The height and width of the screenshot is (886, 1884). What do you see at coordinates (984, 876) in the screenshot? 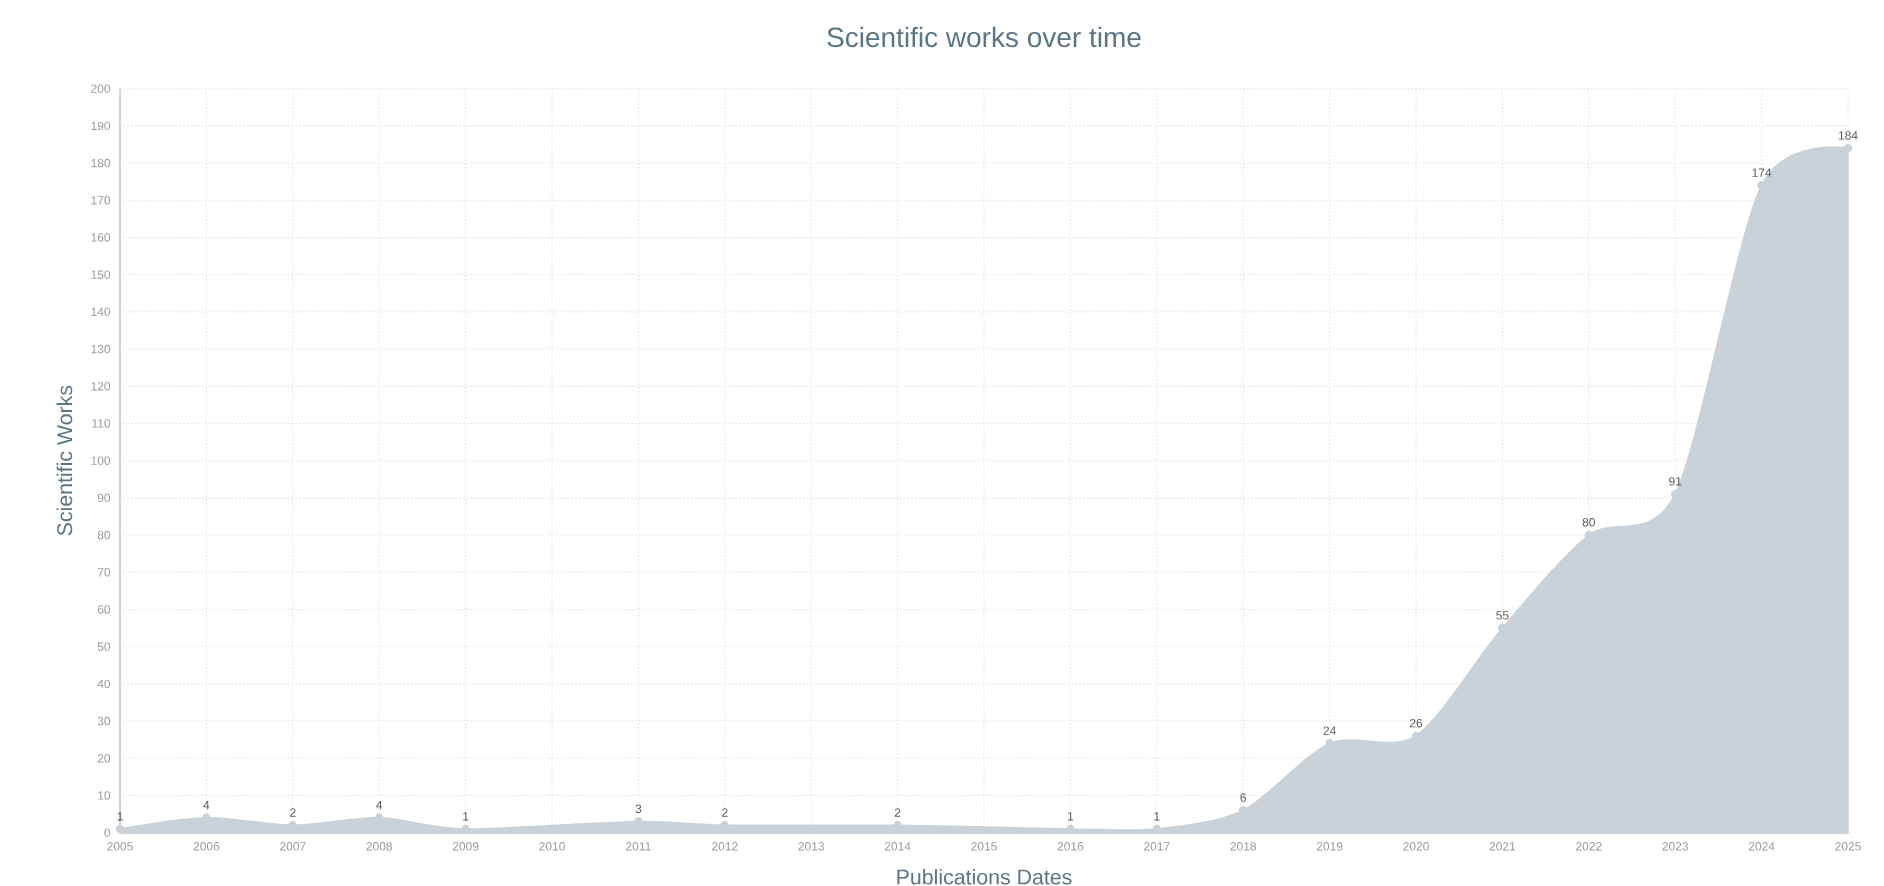
I see `x-axis-title: Publications Dates` at bounding box center [984, 876].